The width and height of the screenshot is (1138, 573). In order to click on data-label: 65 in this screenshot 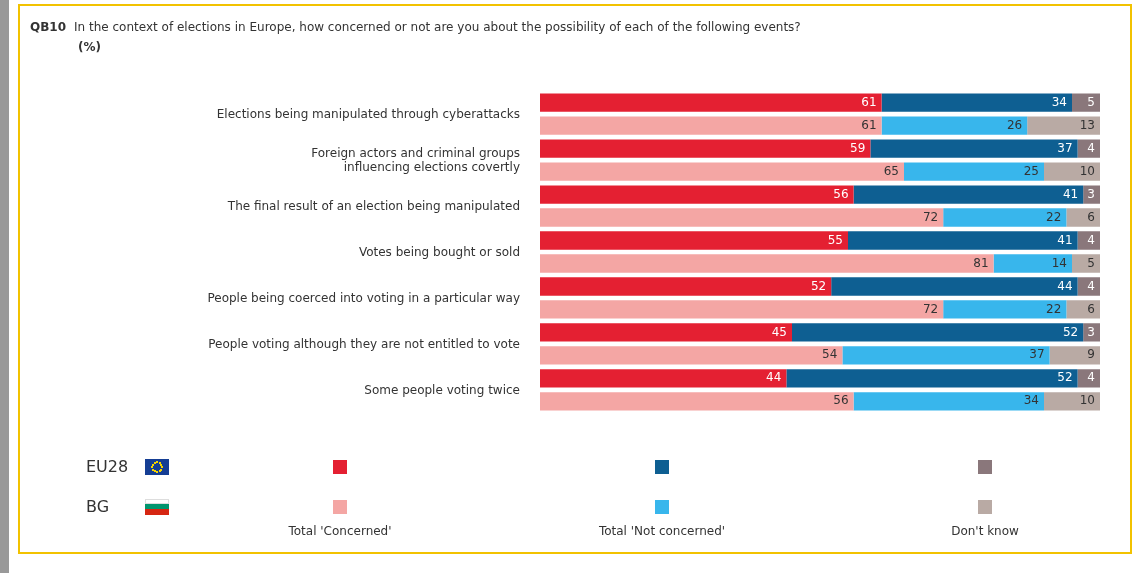, I will do `click(891, 170)`.